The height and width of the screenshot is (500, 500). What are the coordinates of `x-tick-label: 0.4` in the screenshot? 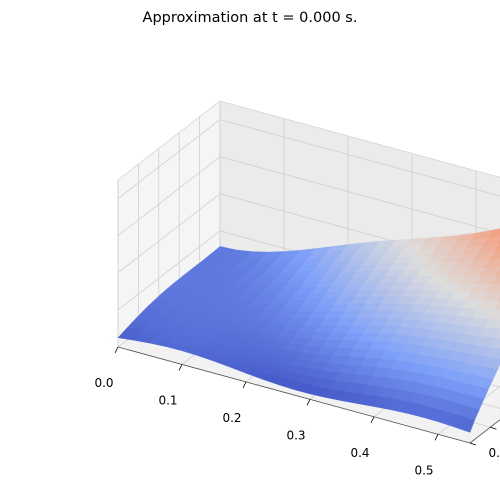 It's located at (359, 453).